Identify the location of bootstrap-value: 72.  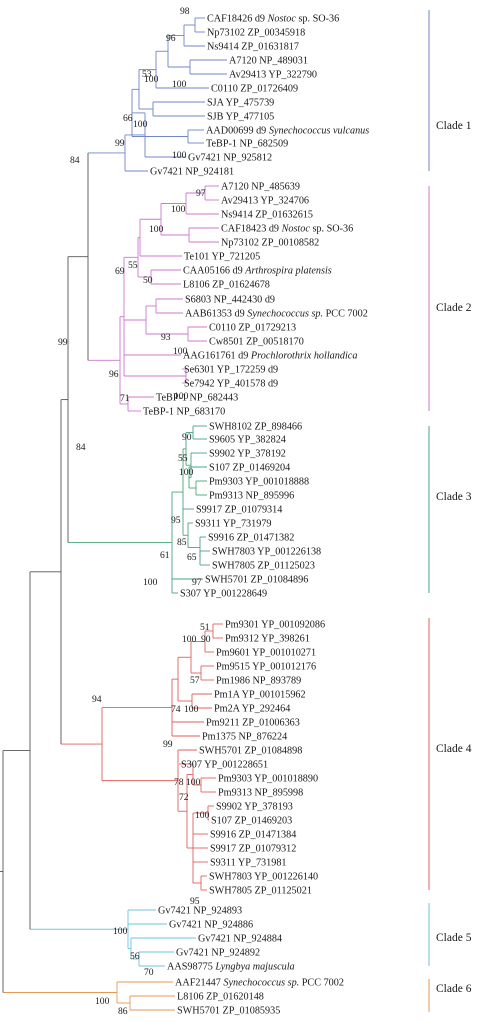
(184, 797).